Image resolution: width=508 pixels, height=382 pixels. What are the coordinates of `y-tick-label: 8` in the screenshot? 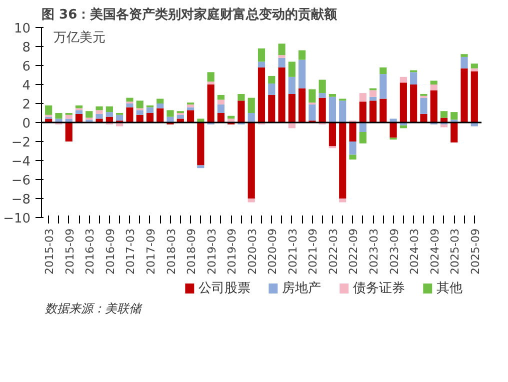 It's located at (26, 48).